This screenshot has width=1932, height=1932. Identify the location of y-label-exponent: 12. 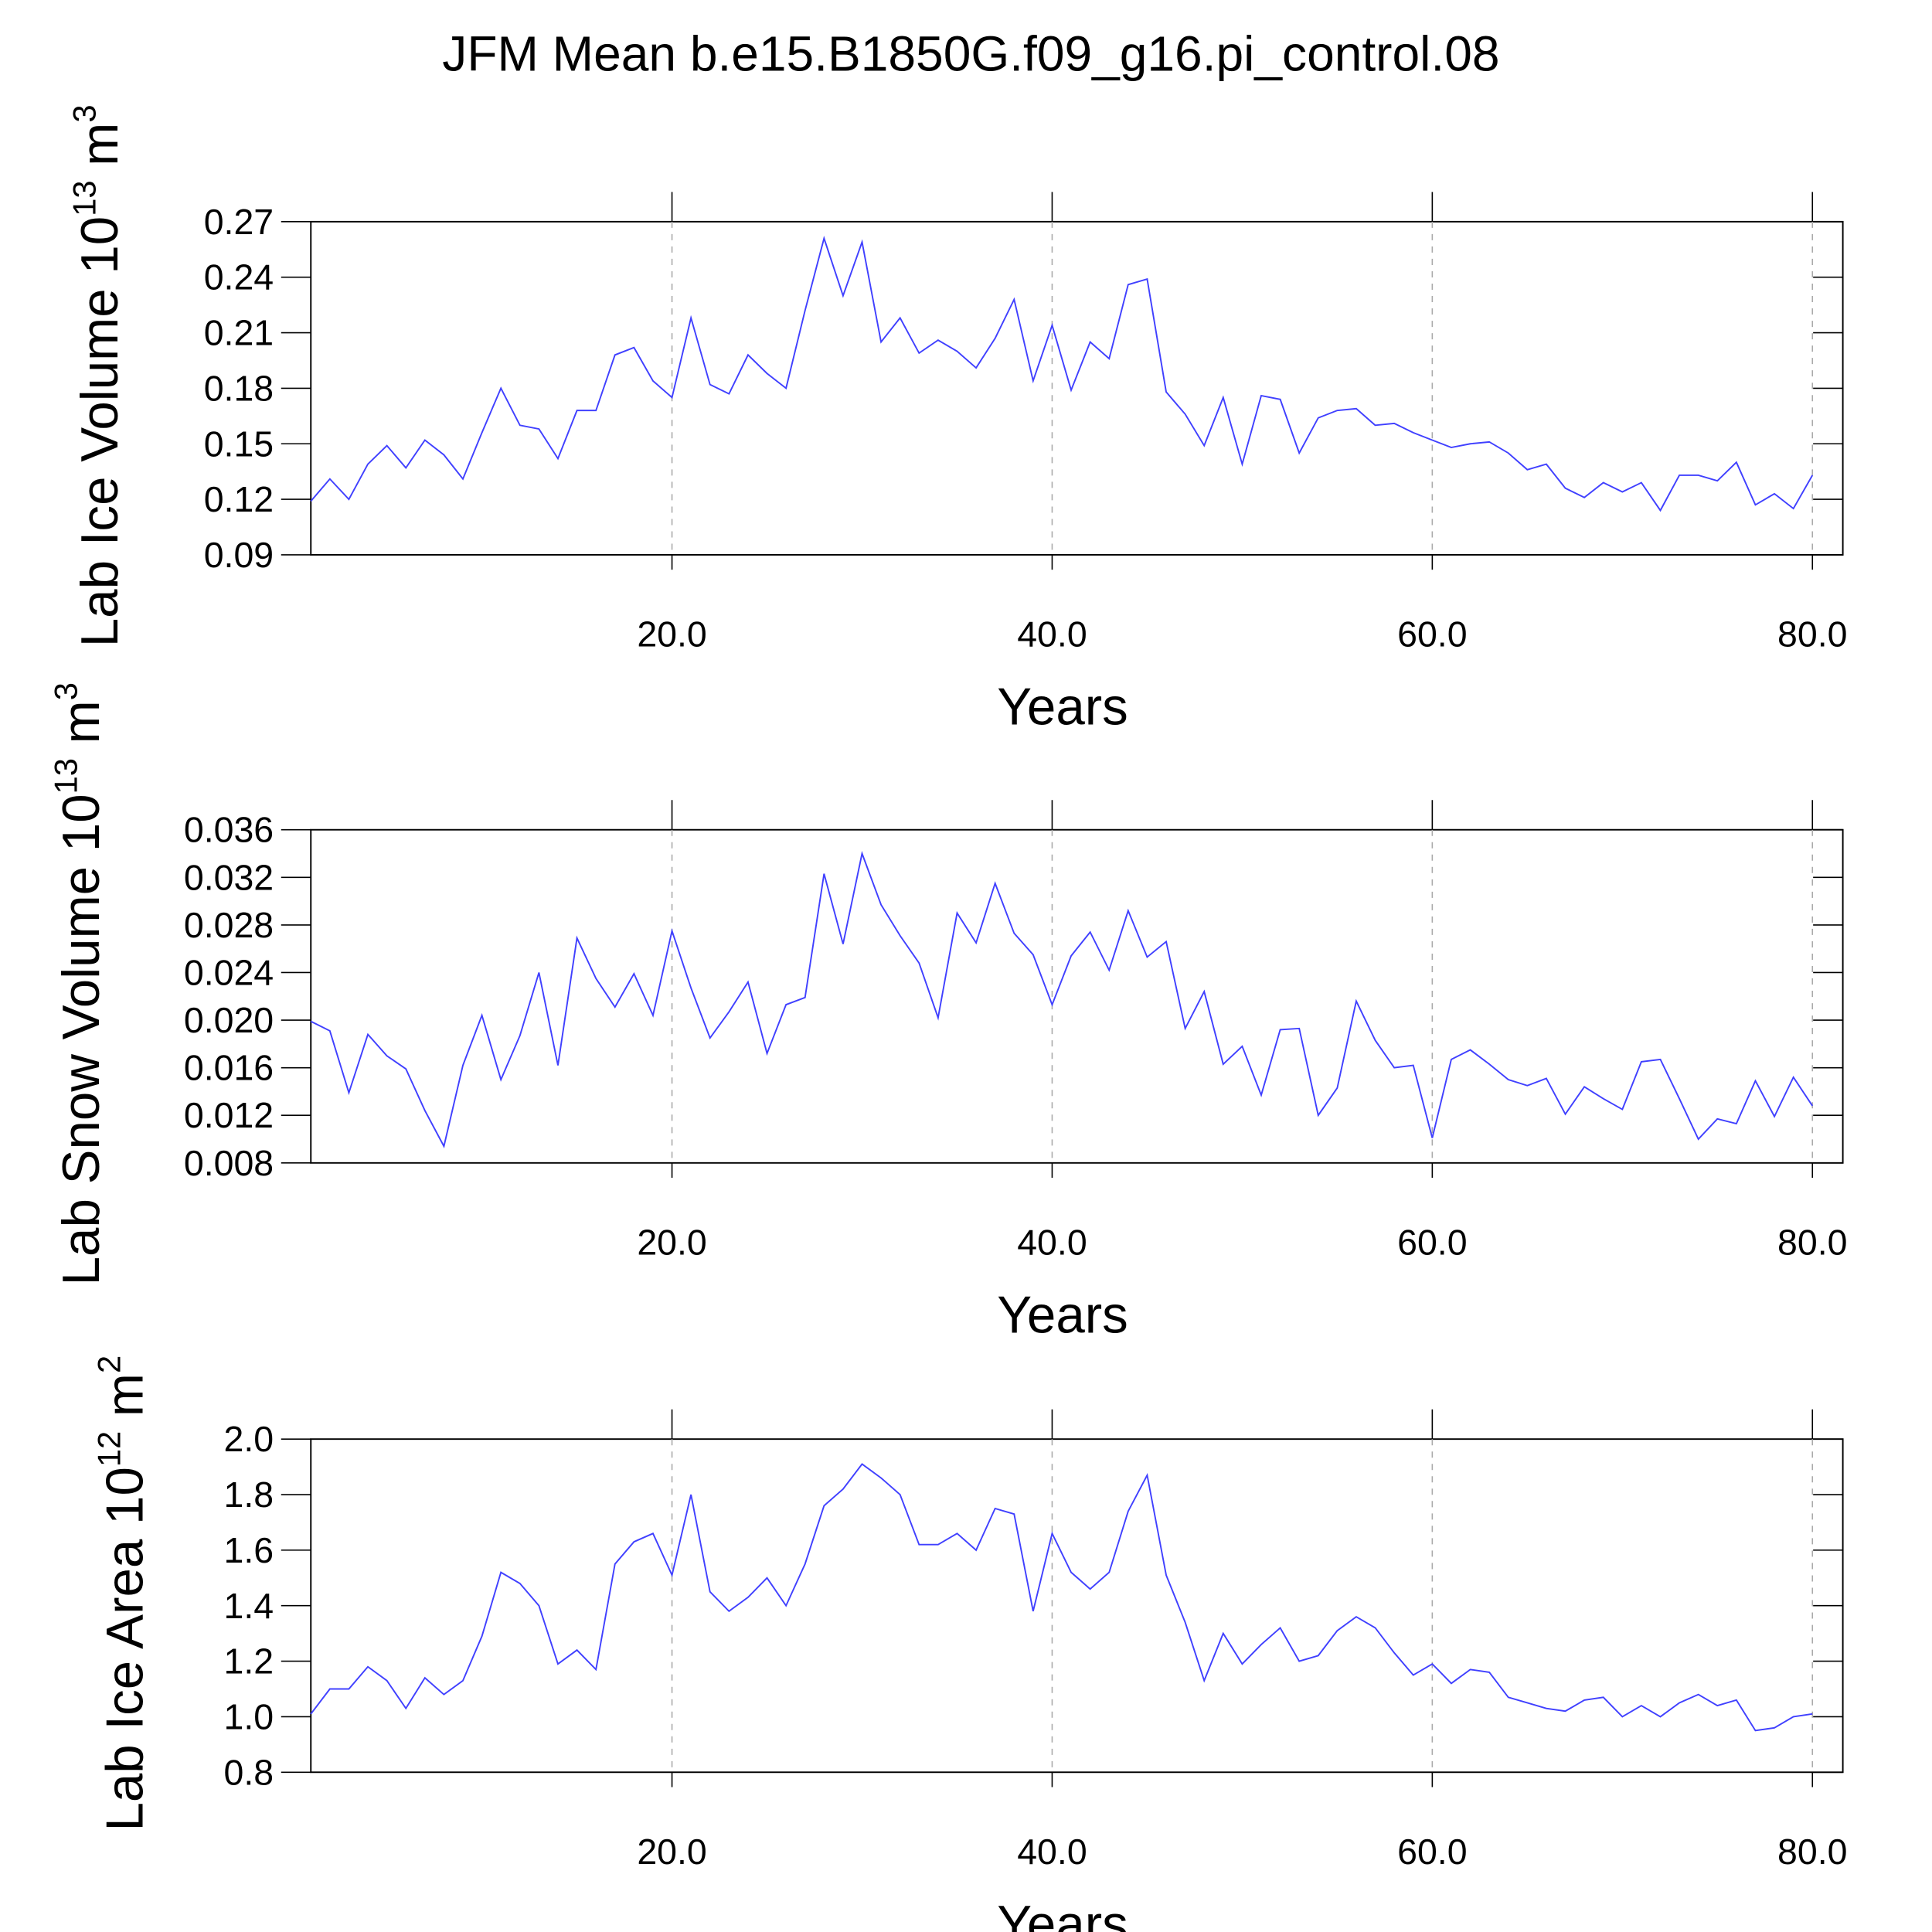
(109, 1449).